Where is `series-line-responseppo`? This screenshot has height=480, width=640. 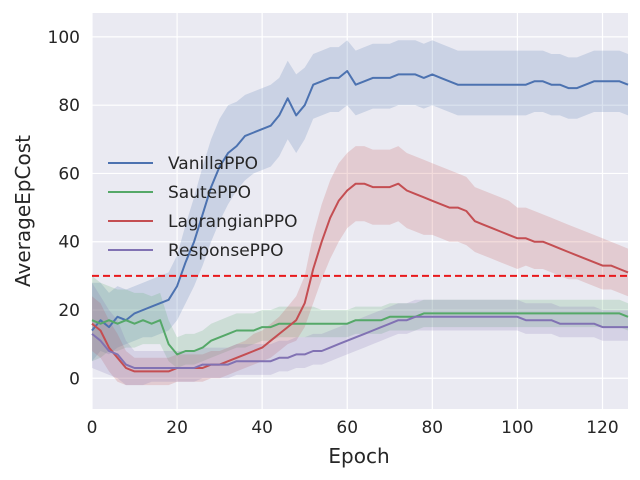
series-line-responseppo is located at coordinates (359, 342).